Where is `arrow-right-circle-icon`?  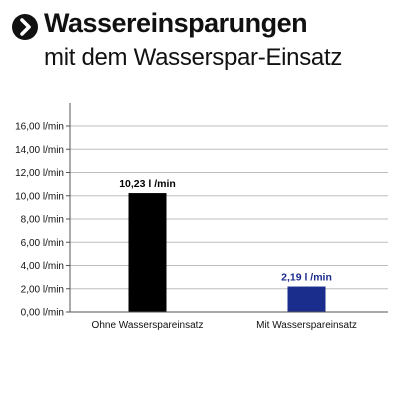
arrow-right-circle-icon is located at coordinates (25, 27).